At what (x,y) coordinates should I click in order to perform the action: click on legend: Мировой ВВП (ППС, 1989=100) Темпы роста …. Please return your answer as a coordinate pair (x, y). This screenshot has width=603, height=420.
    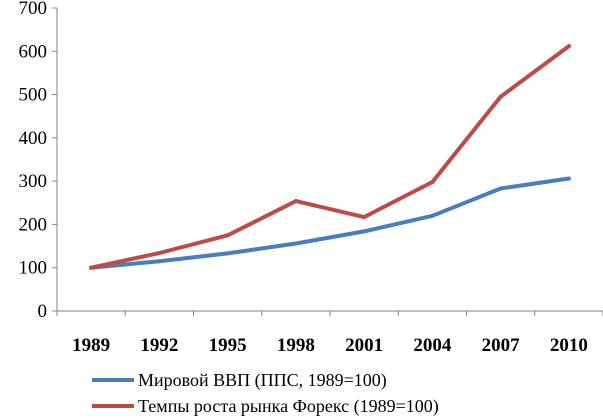
    Looking at the image, I should click on (265, 393).